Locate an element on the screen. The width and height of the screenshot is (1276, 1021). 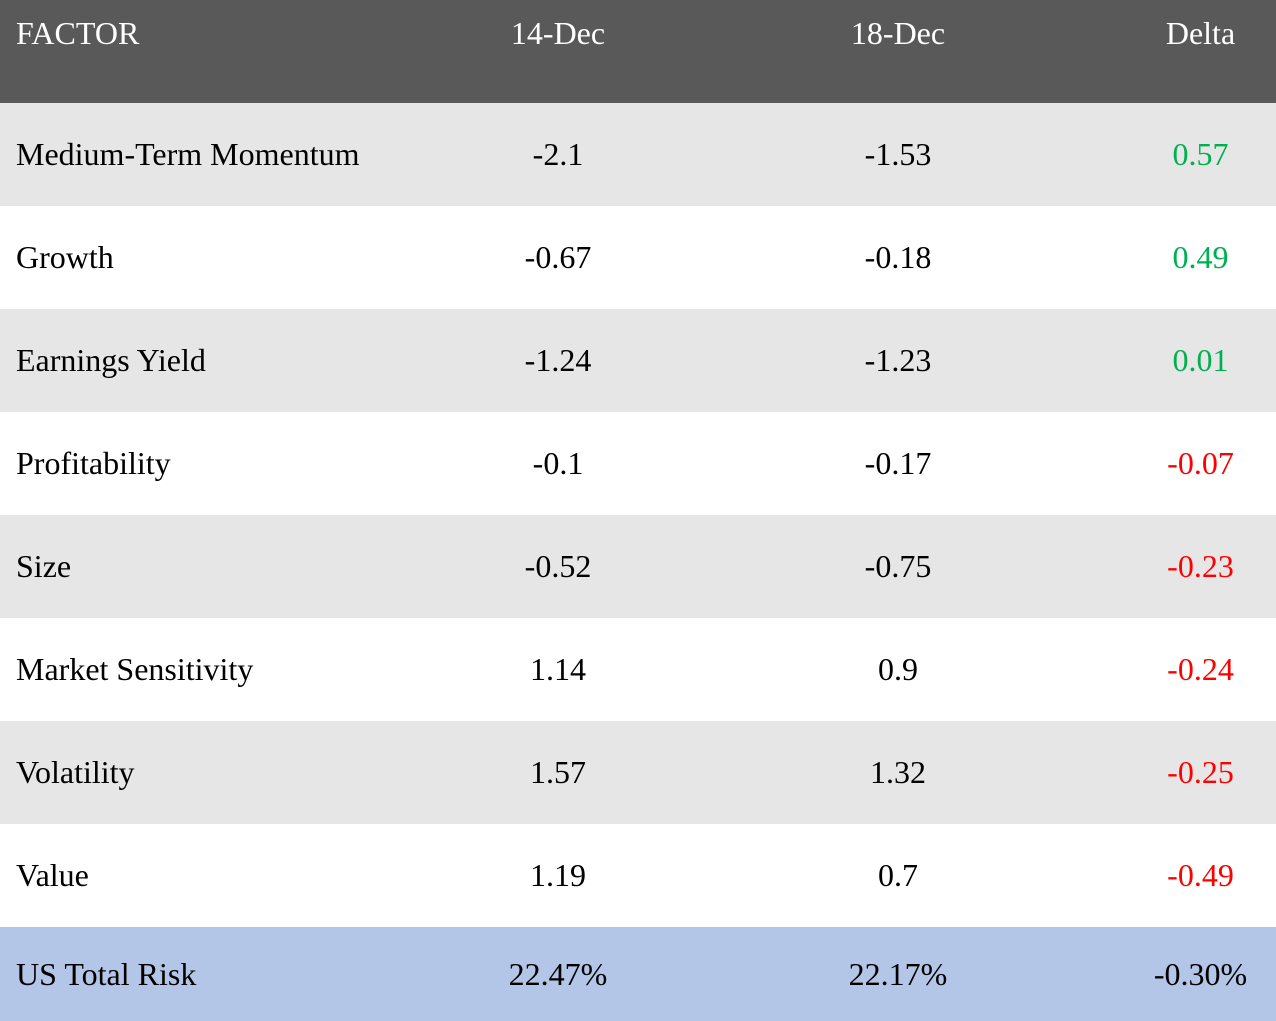
table-row: Growth -0.67 -0.18 0.49 is located at coordinates (638, 257).